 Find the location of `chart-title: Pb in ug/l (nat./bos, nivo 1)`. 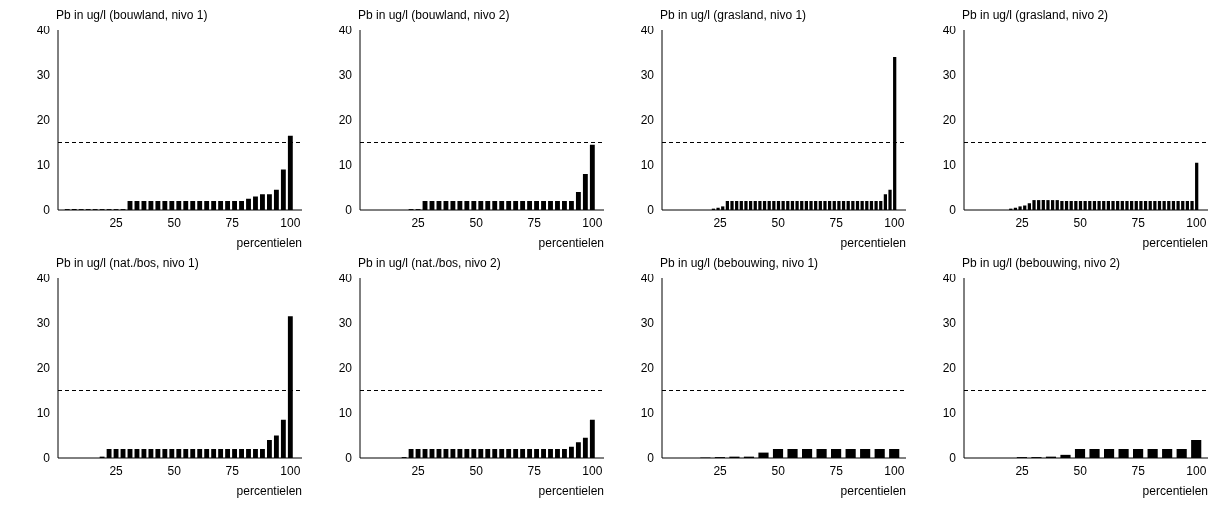

chart-title: Pb in ug/l (nat./bos, nivo 1) is located at coordinates (127, 263).